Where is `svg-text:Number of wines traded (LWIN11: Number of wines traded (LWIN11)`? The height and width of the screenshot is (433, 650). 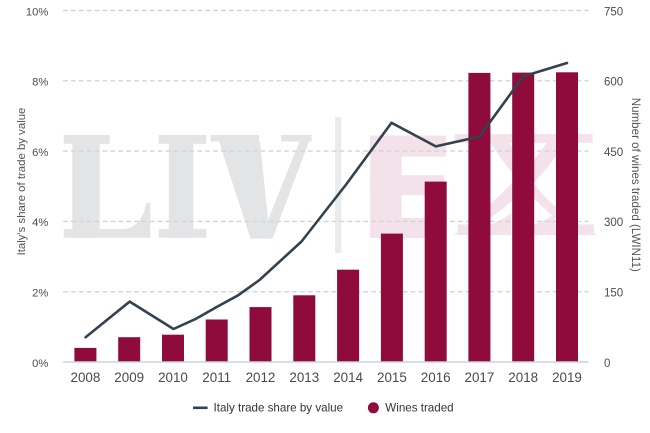 svg-text:Number of wines traded (LWIN11: Number of wines traded (LWIN11) is located at coordinates (635, 185).